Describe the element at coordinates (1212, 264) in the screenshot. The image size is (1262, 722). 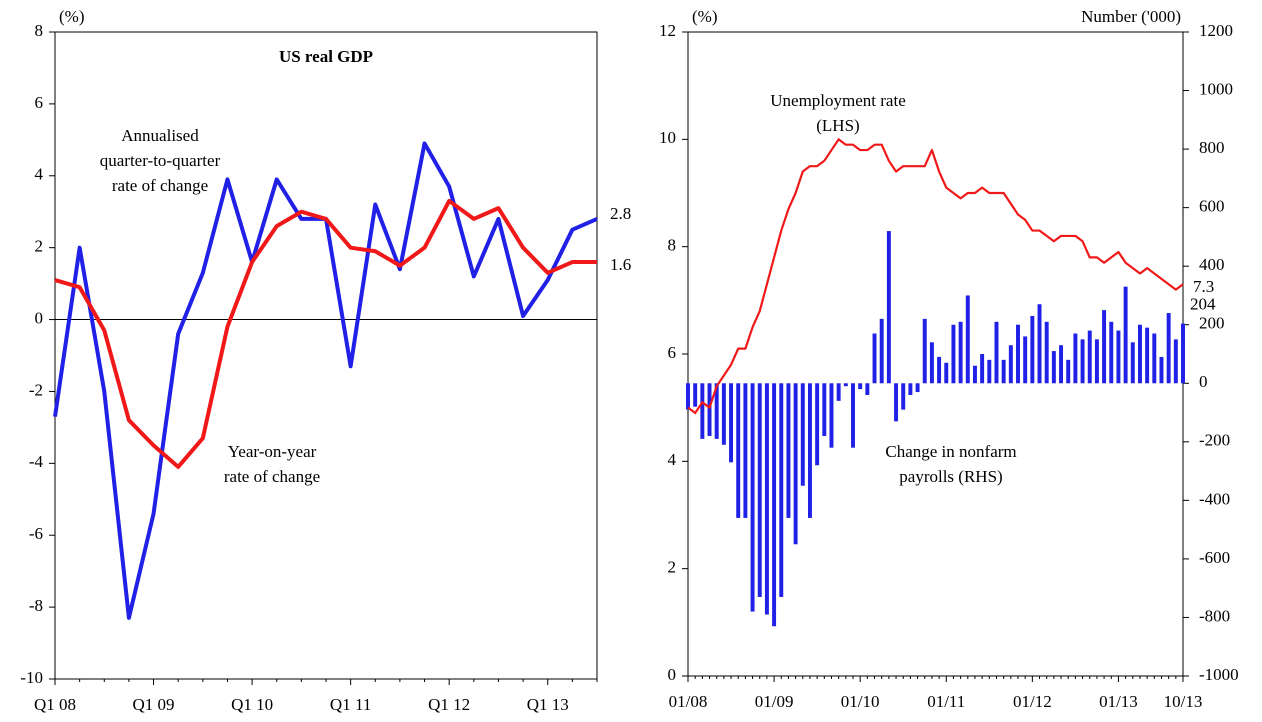
I see `y2-tick-label: 400` at that location.